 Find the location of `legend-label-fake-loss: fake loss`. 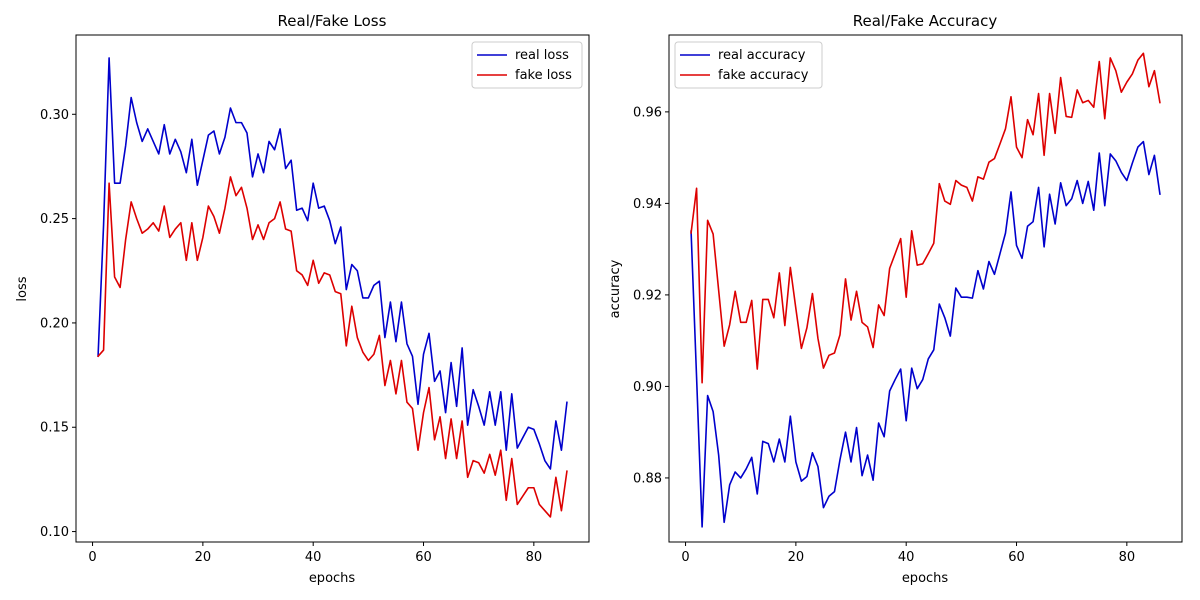

legend-label-fake-loss: fake loss is located at coordinates (543, 75).